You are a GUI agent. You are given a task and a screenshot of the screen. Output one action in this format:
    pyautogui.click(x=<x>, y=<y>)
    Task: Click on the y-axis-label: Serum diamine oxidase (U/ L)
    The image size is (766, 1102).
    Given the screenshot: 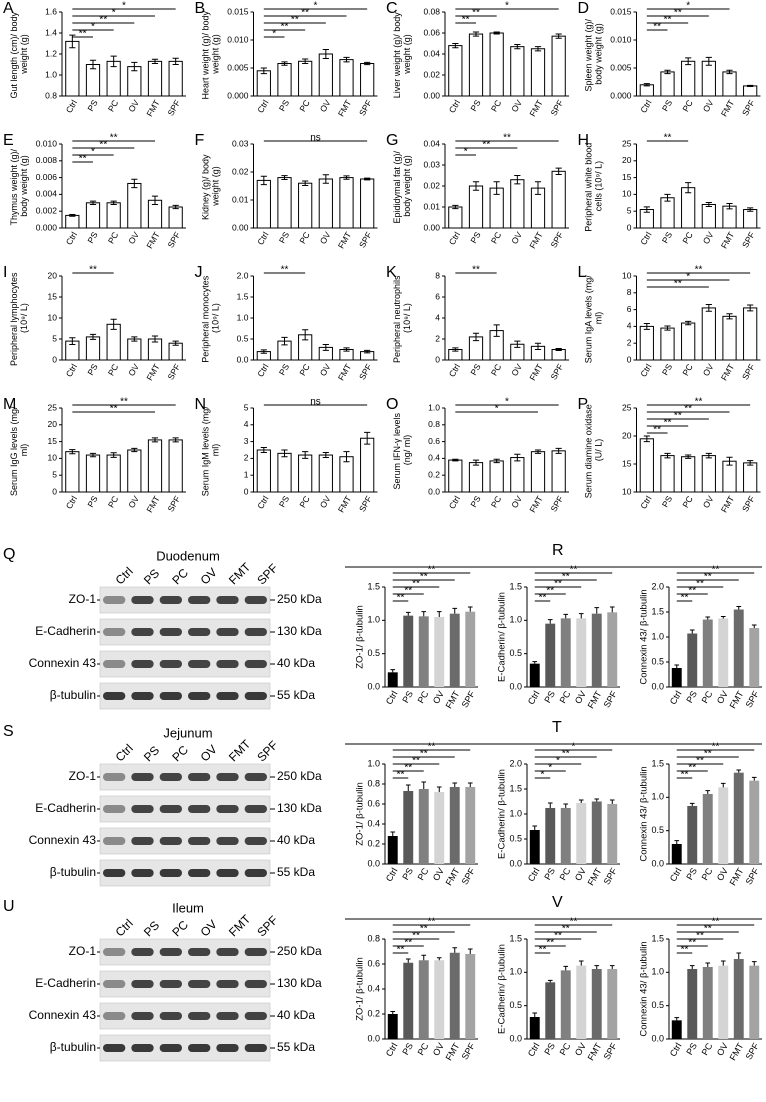 What is the action you would take?
    pyautogui.click(x=594, y=450)
    